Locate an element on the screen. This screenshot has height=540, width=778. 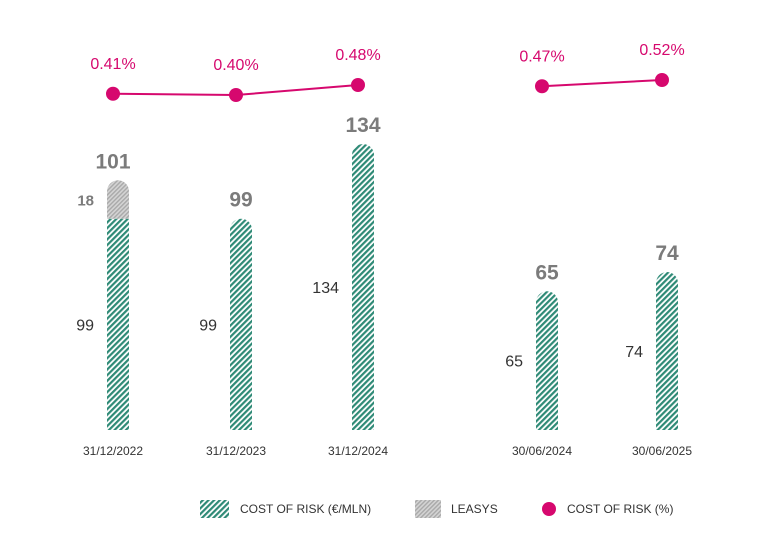
total-label-0: 101 is located at coordinates (112, 161).